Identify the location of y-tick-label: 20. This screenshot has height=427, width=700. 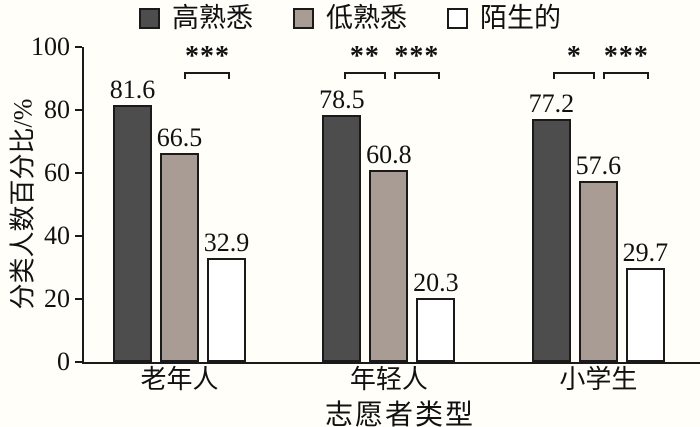
(57, 298).